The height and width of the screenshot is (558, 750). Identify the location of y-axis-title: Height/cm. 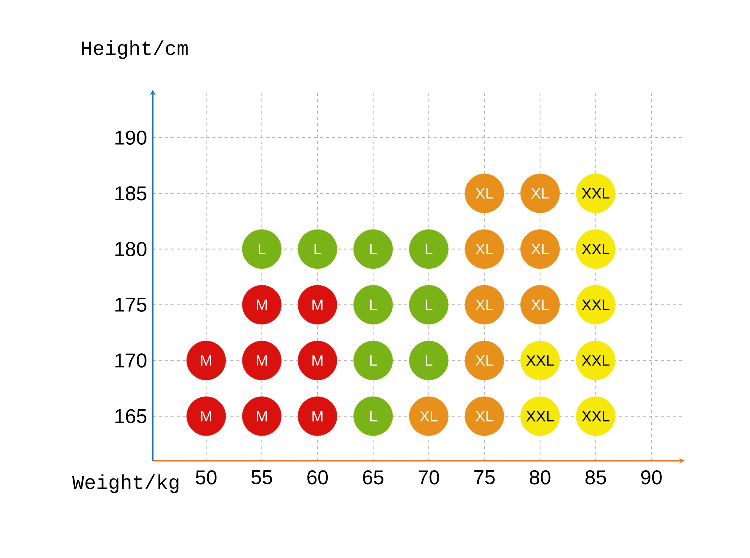
(135, 50).